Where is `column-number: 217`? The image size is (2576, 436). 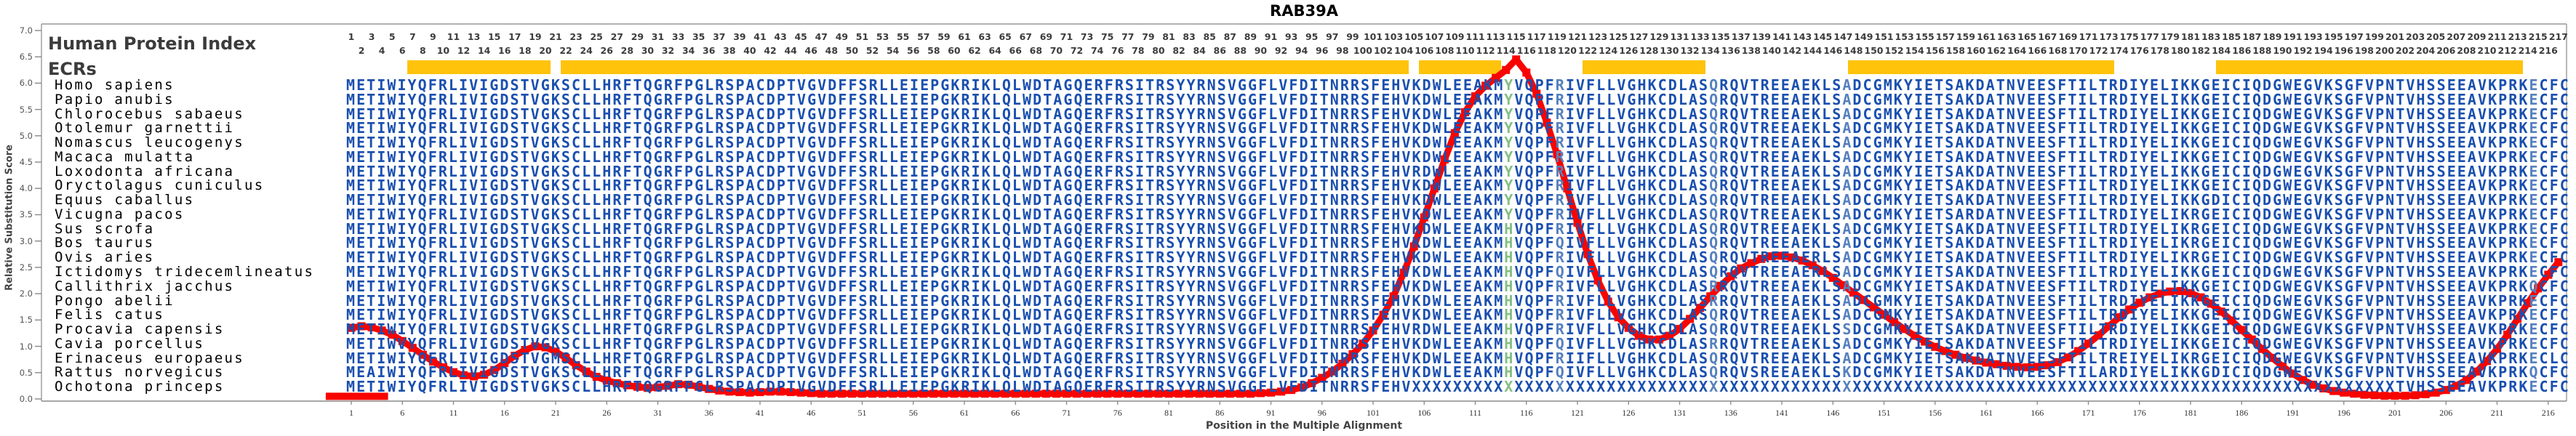
column-number: 217 is located at coordinates (2558, 36).